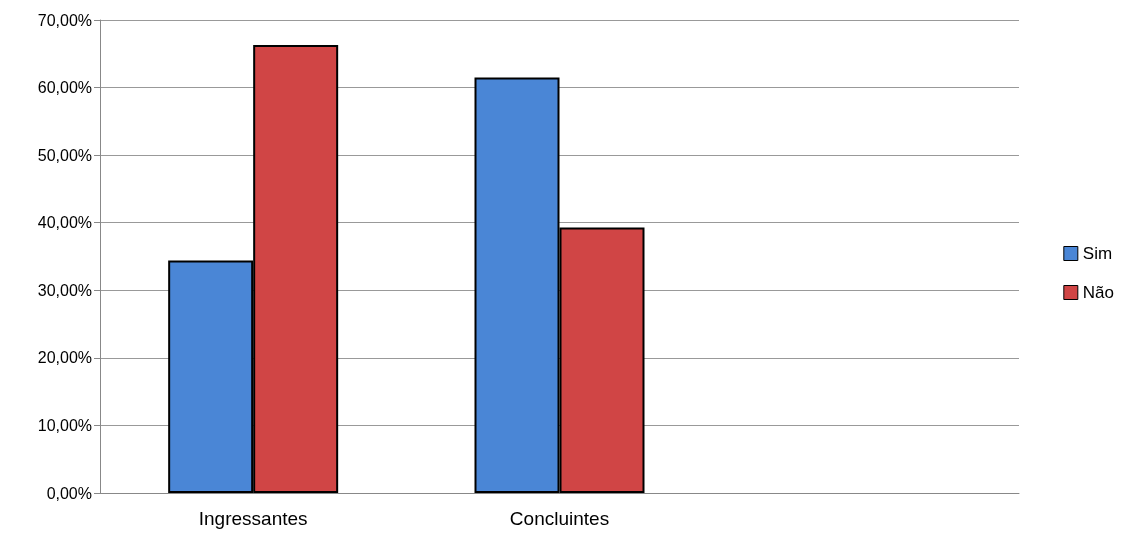 This screenshot has width=1129, height=546. What do you see at coordinates (64, 223) in the screenshot?
I see `y-tick-label: 40,00%` at bounding box center [64, 223].